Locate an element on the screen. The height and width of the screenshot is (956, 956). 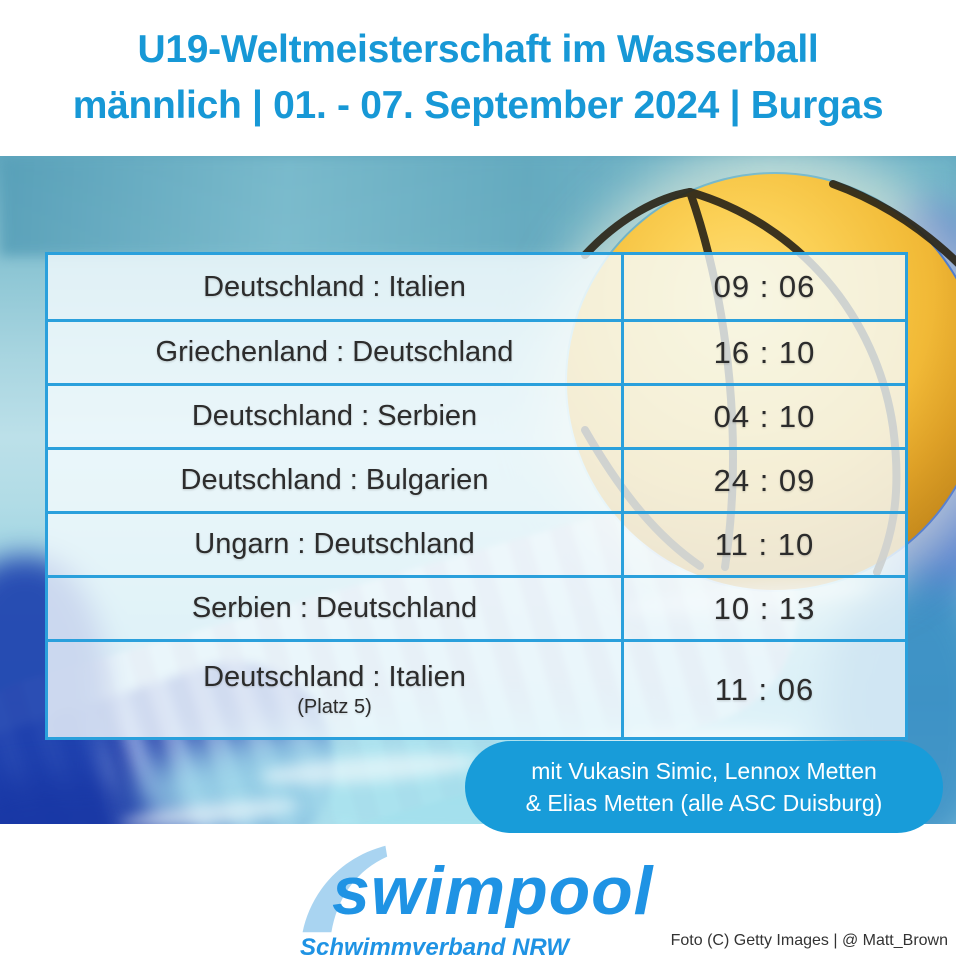
match-cell: Deutschland : Italien (Platz 5) is located at coordinates (334, 689).